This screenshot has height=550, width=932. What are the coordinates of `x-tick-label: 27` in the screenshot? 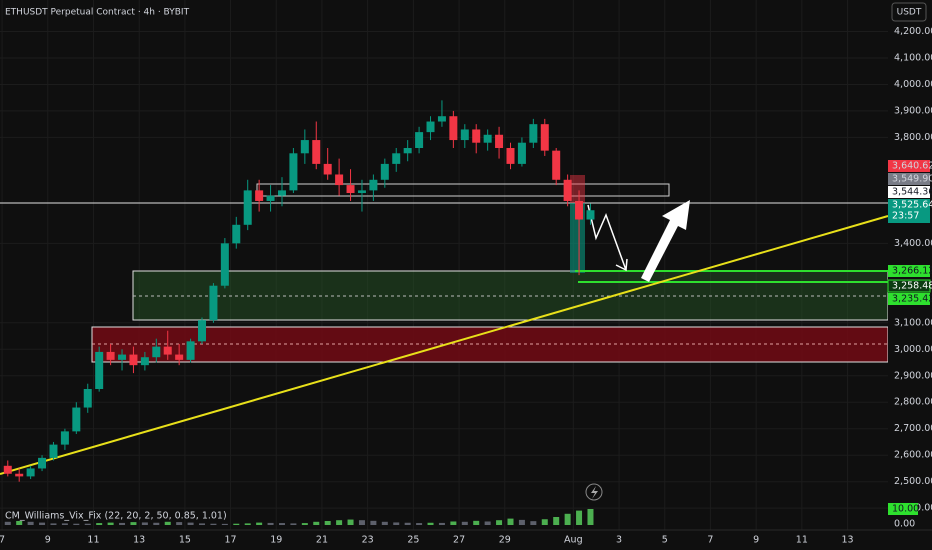 It's located at (459, 540).